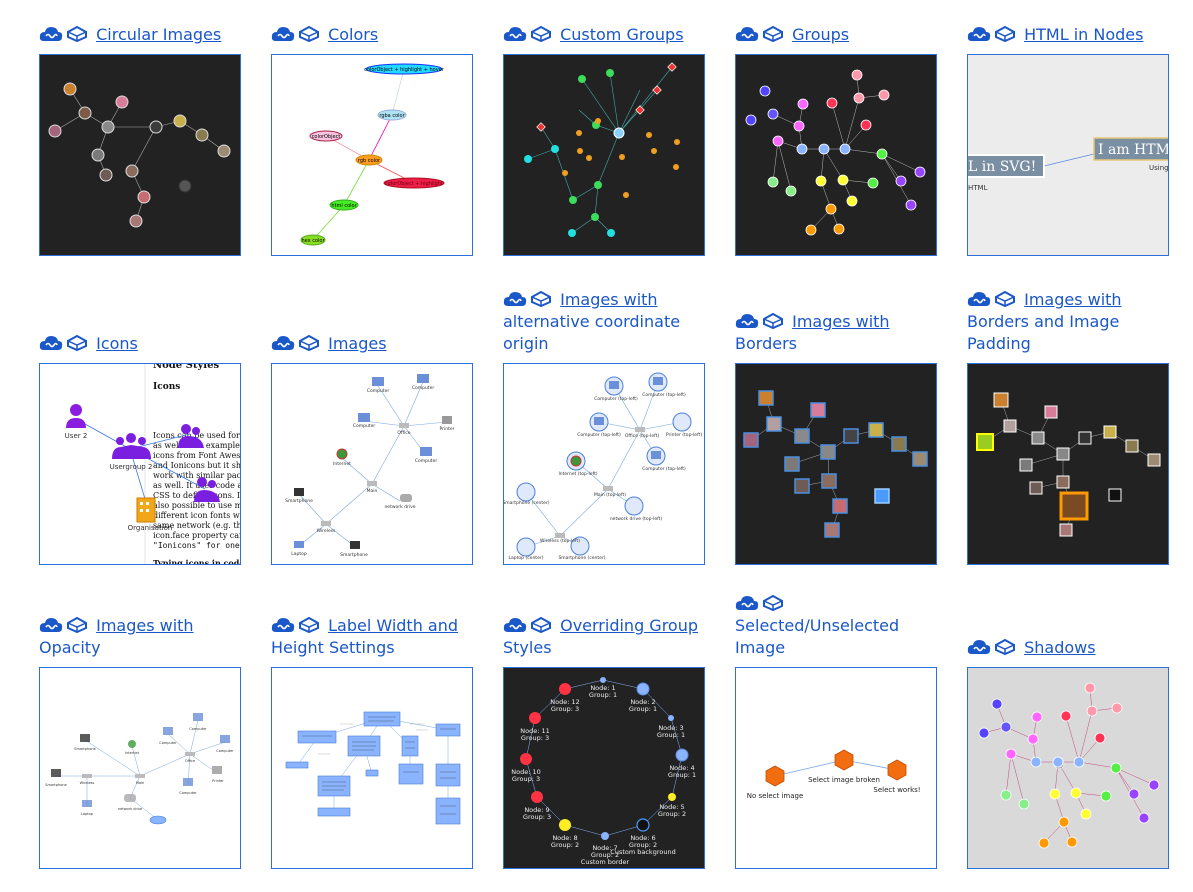 This screenshot has width=1193, height=892. I want to click on example-link-line: Opacity, so click(70, 647).